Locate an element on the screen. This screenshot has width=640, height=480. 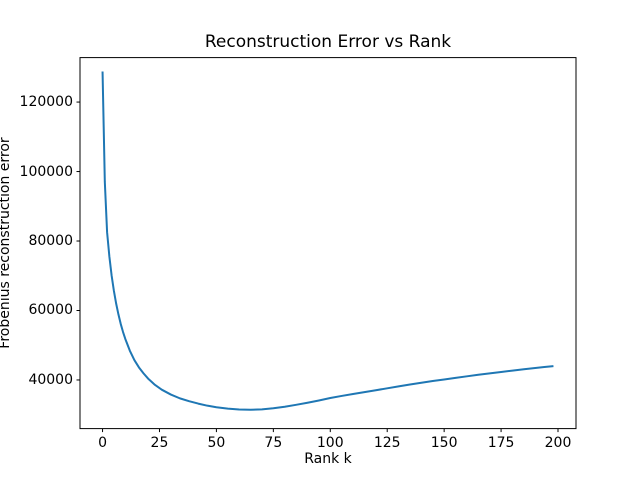
x-tick-label: 125 is located at coordinates (387, 443).